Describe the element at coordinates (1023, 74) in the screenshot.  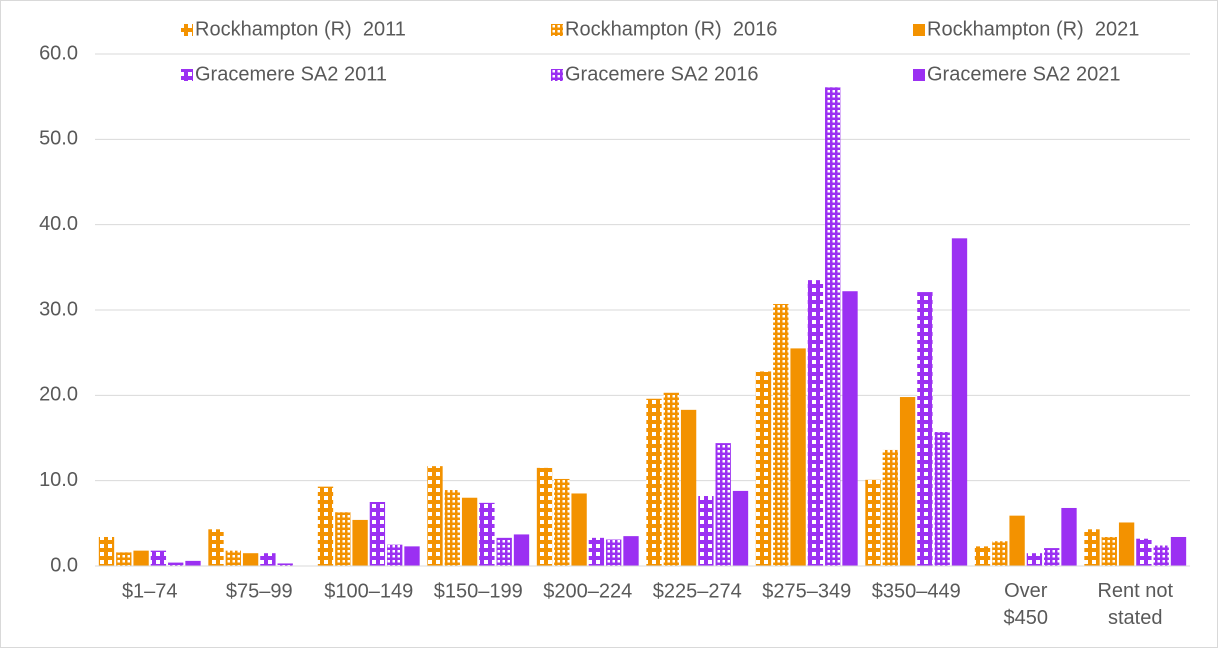
I see `legend-label: Gracemere SA2 2021` at that location.